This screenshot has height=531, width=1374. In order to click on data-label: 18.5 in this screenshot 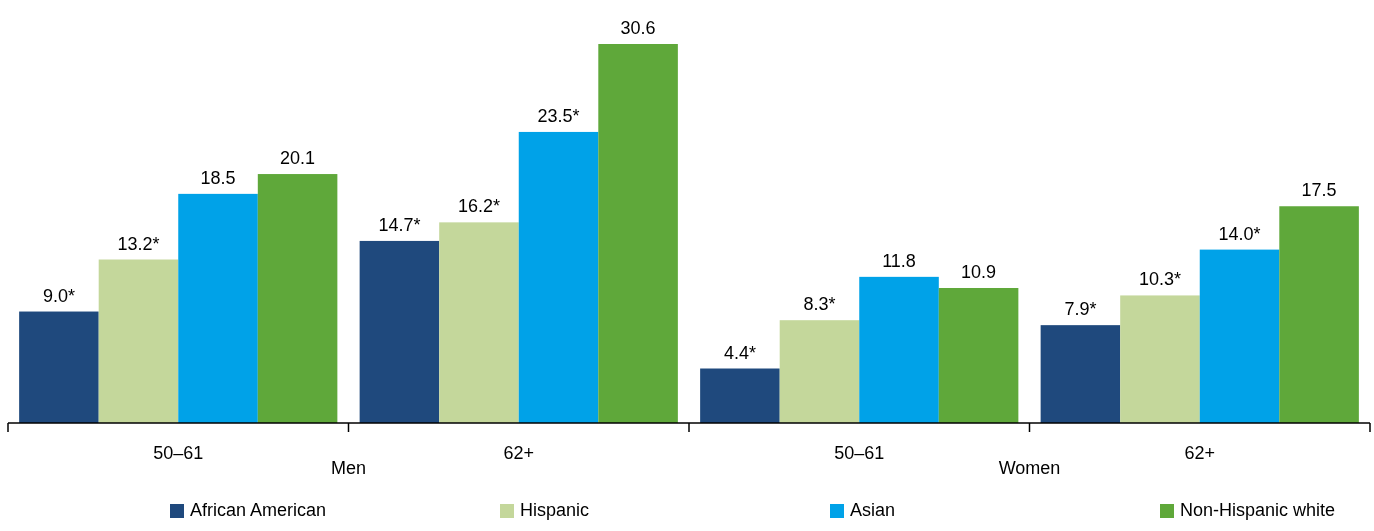, I will do `click(218, 177)`.